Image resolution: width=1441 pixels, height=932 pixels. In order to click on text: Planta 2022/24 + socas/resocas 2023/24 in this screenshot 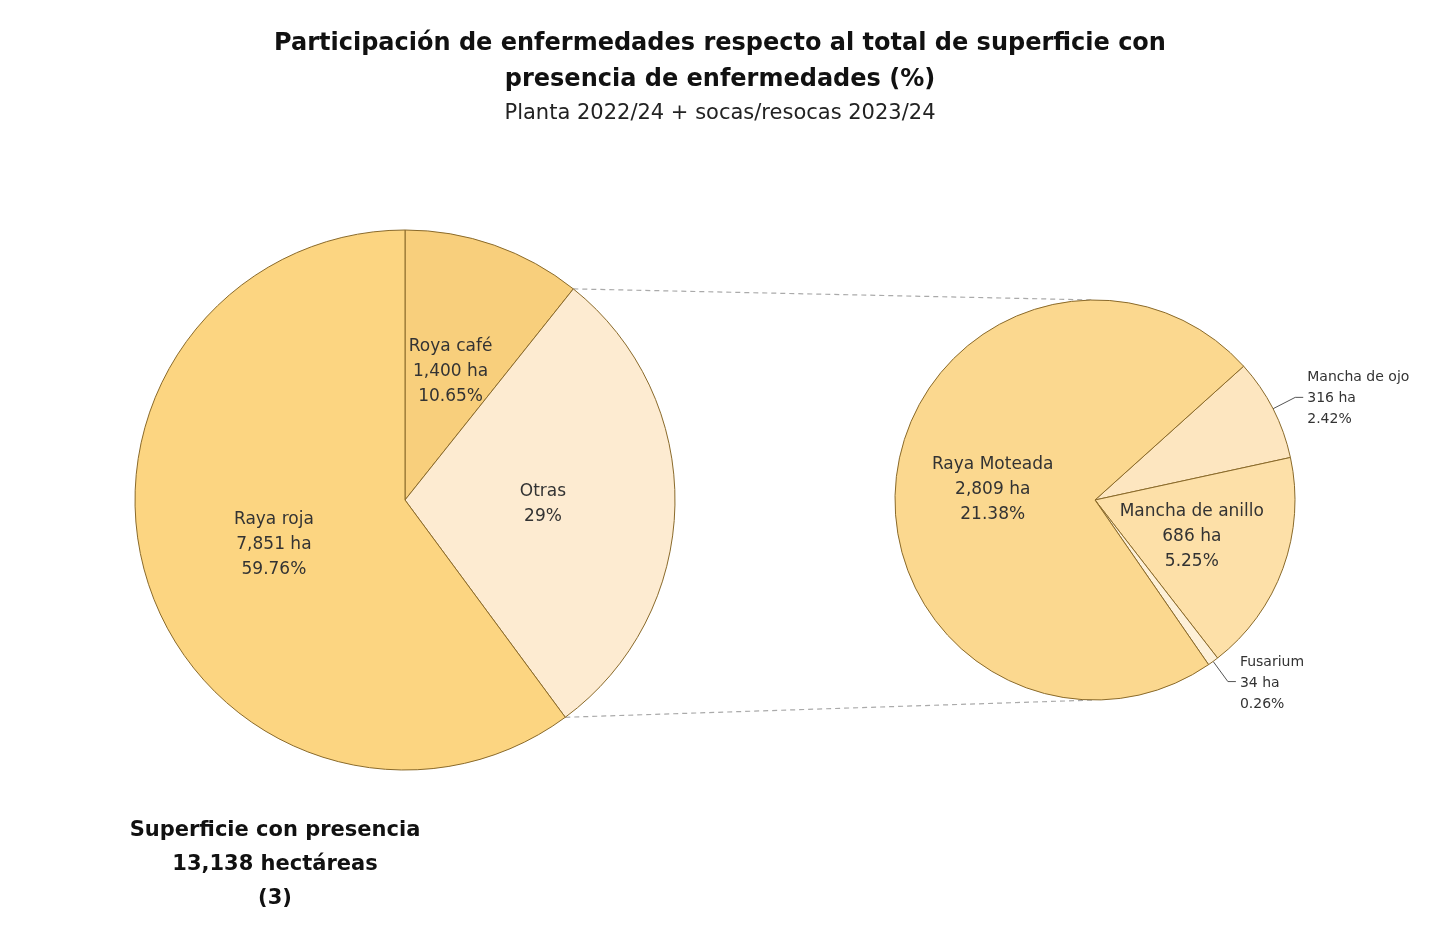, I will do `click(720, 112)`.